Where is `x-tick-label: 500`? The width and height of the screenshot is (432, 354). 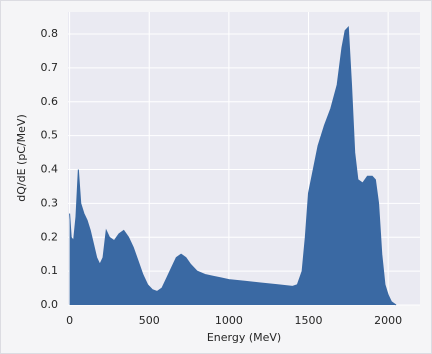
x-tick-label: 500 is located at coordinates (149, 320).